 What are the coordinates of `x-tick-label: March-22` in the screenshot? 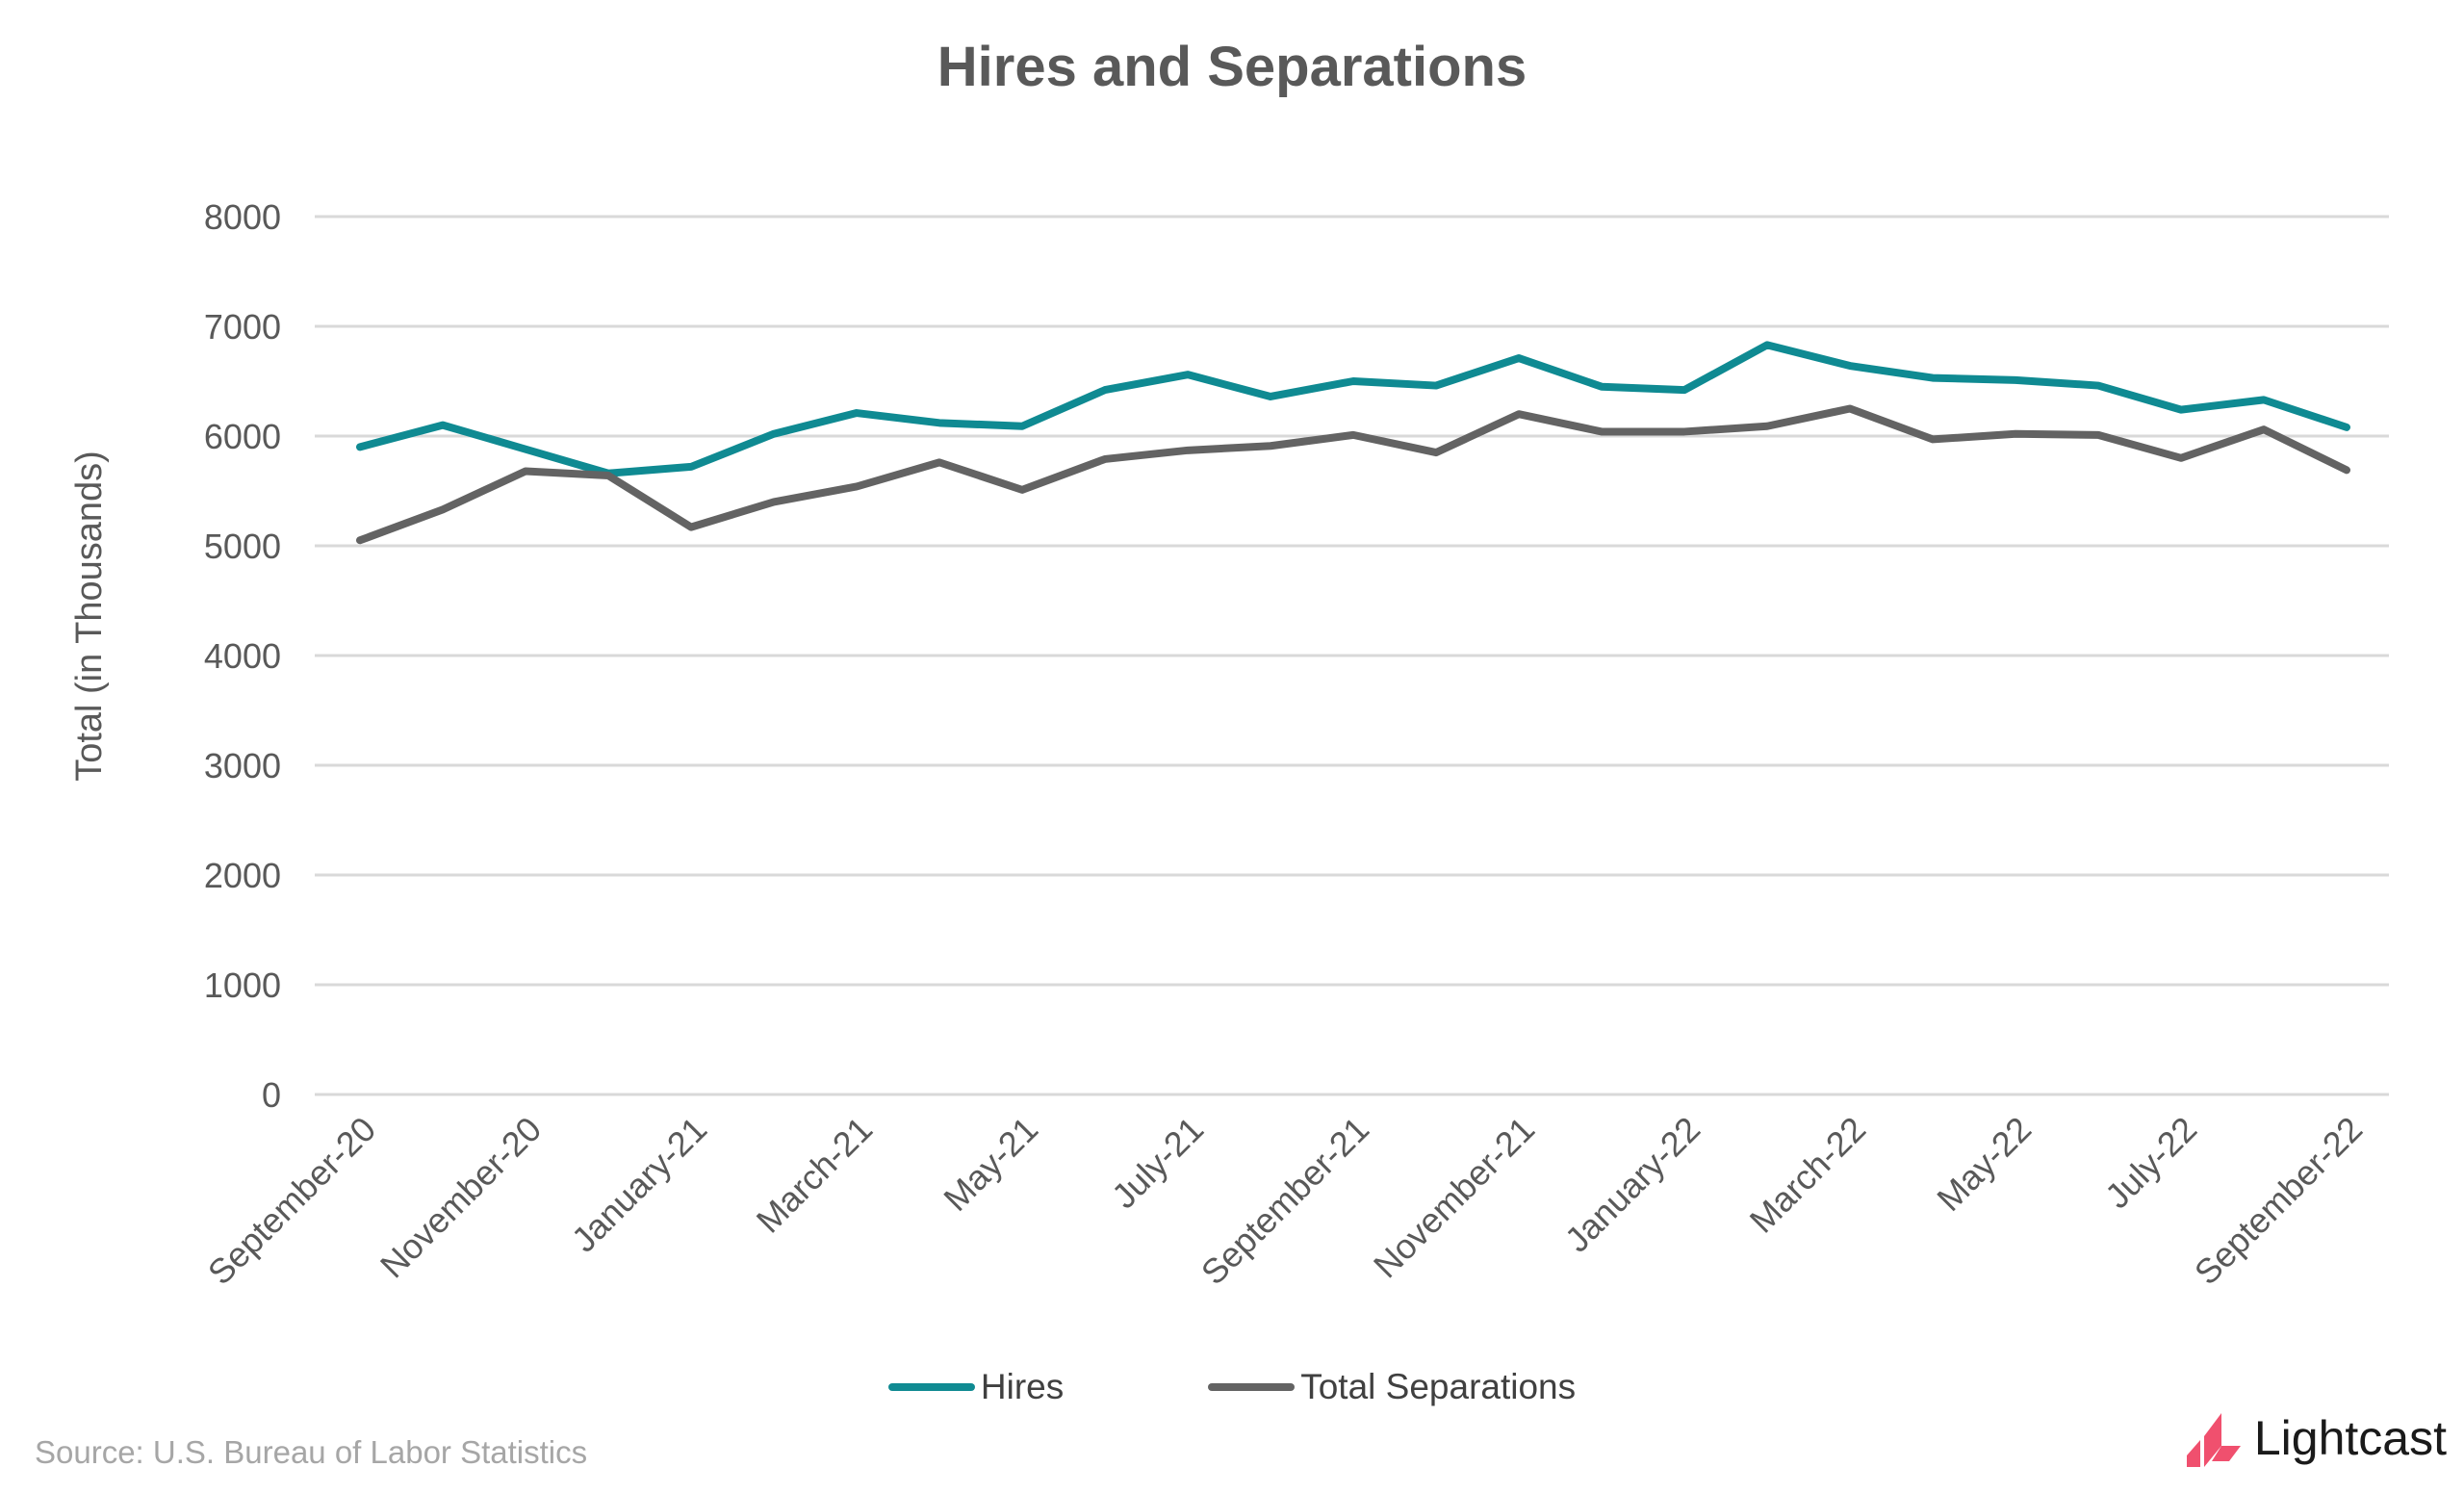 It's located at (1808, 1175).